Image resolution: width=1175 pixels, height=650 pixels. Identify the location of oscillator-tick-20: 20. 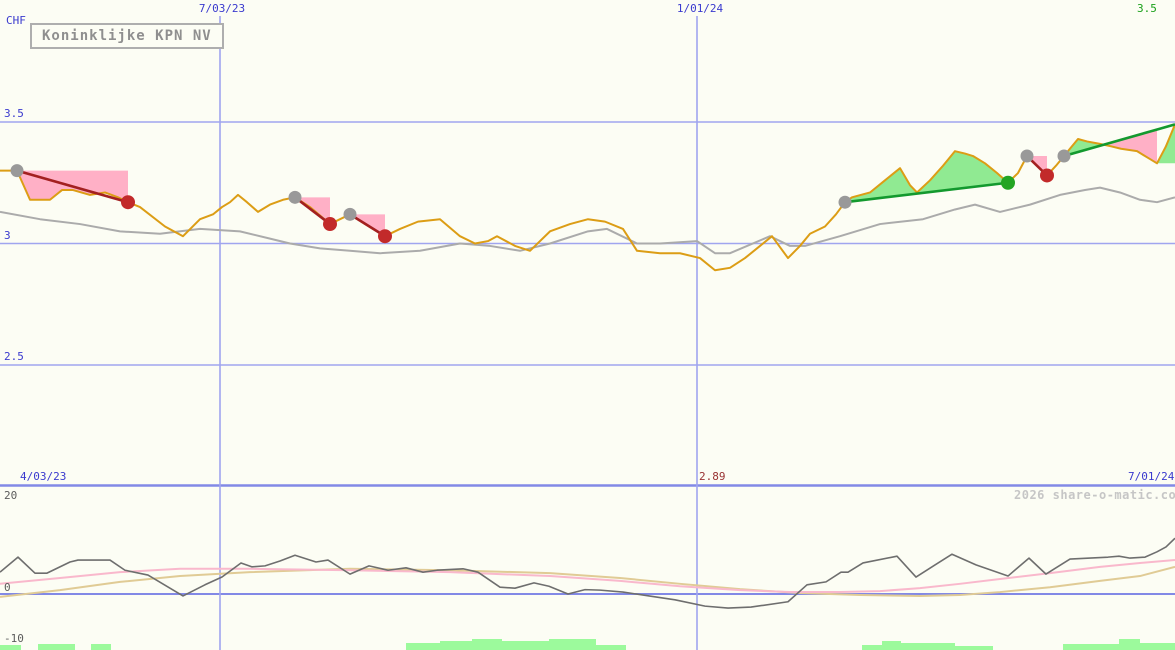
(11, 495).